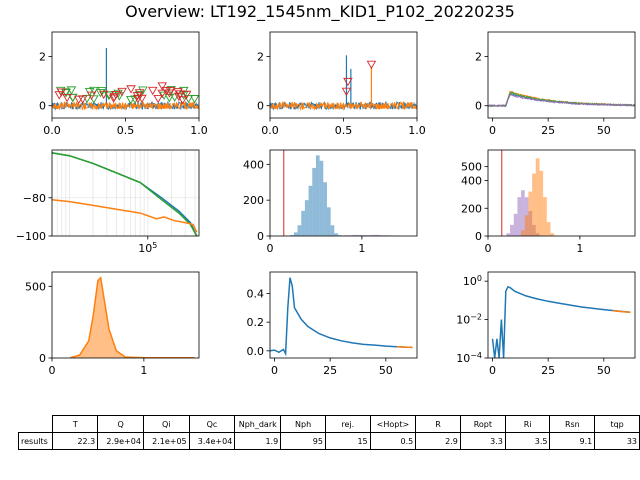 The image size is (640, 480). What do you see at coordinates (253, 164) in the screenshot?
I see `y-tick-label: 400` at bounding box center [253, 164].